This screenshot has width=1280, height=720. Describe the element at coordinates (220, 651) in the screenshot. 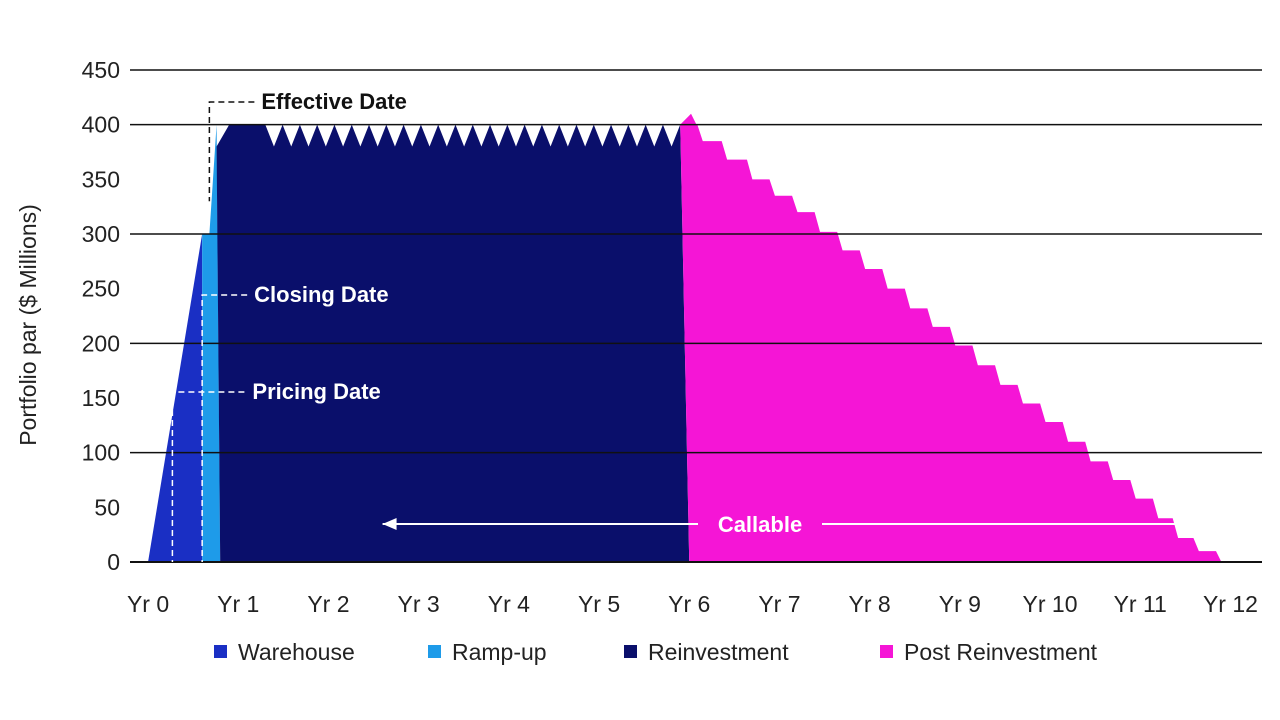

I see `legend-swatch-warehouse` at that location.